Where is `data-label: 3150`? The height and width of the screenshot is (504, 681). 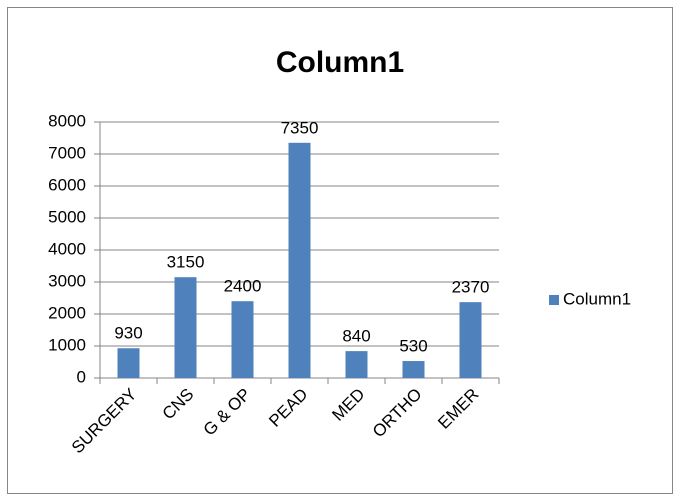 data-label: 3150 is located at coordinates (186, 262).